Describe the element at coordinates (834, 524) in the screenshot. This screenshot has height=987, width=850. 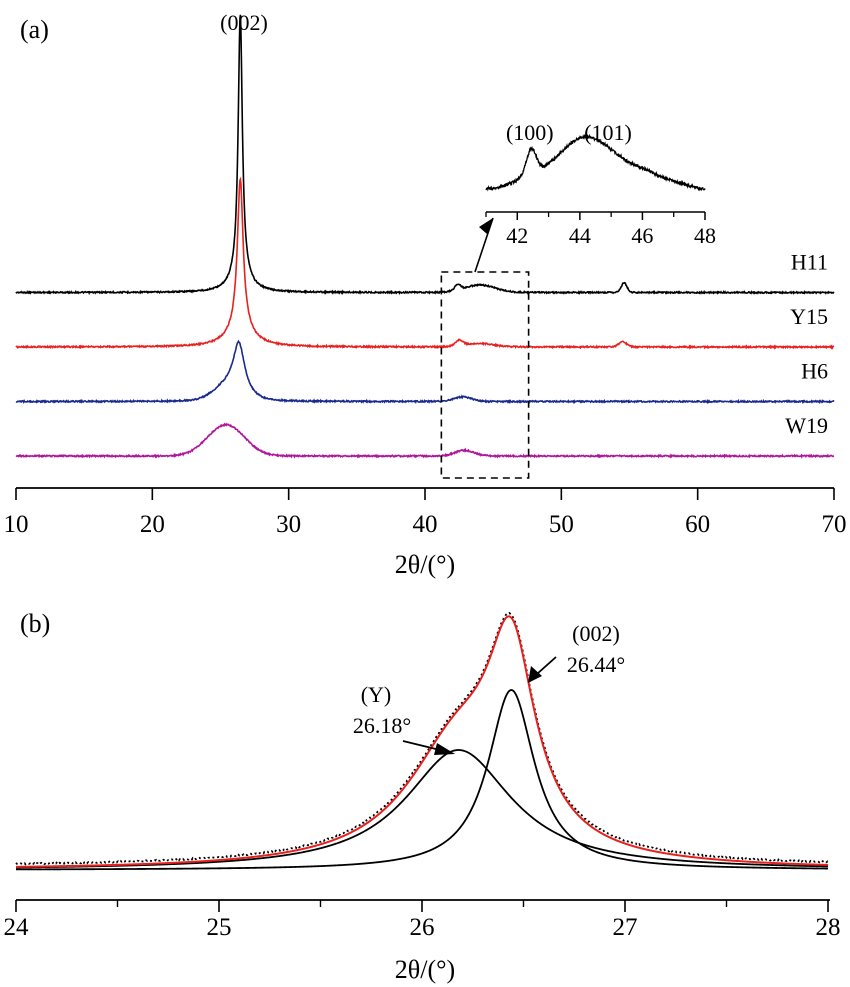
I see `x-tick-label: 70` at that location.